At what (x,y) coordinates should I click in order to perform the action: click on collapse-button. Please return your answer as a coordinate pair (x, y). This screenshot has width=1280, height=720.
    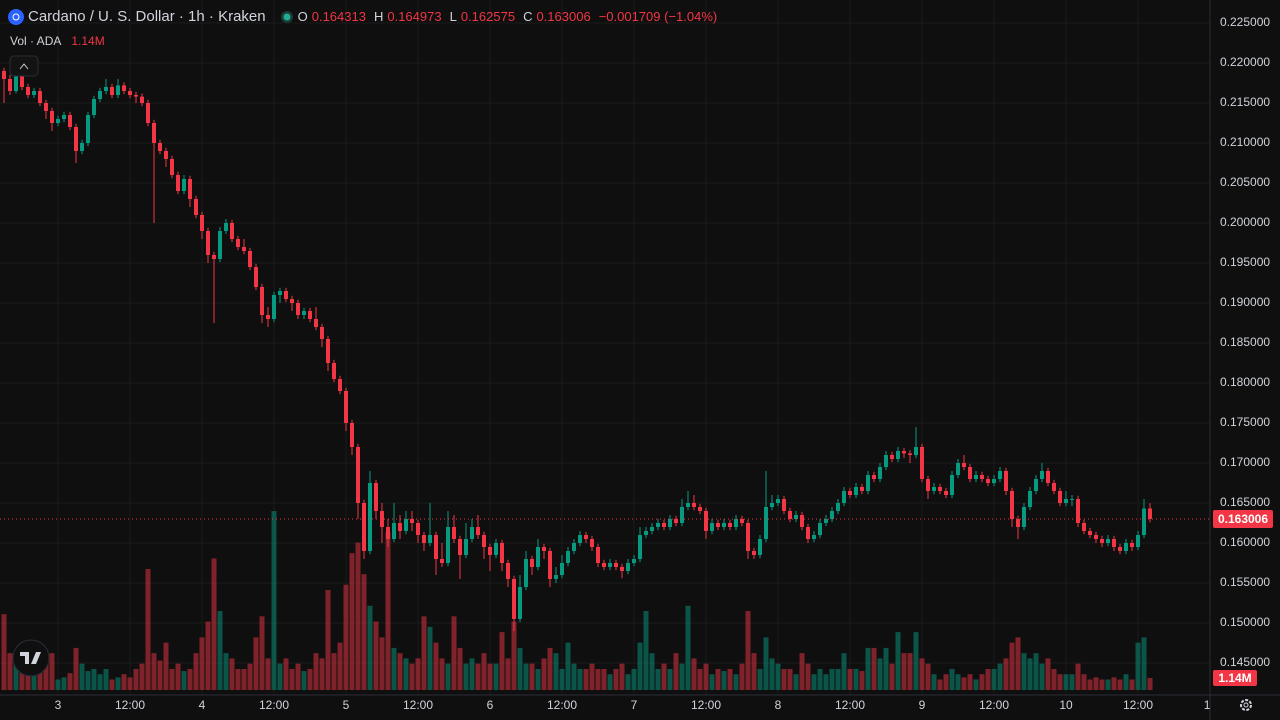
    Looking at the image, I should click on (24, 66).